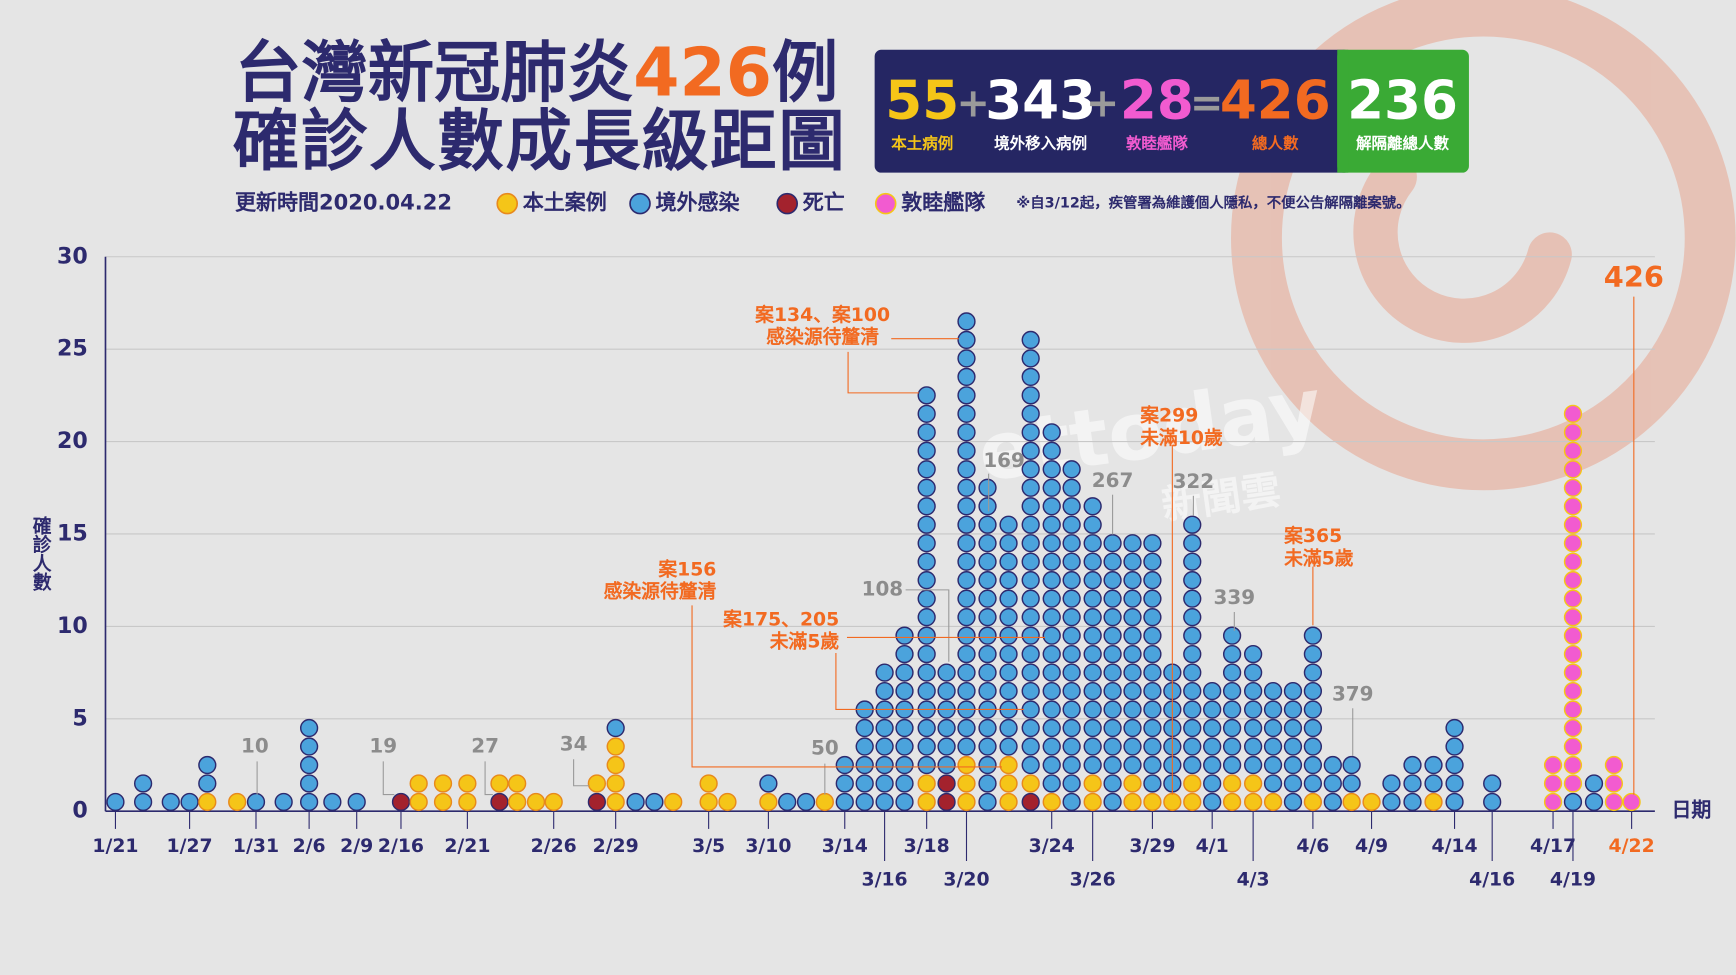  Describe the element at coordinates (943, 202) in the screenshot. I see `legend-label: 敦睦艦隊` at that location.